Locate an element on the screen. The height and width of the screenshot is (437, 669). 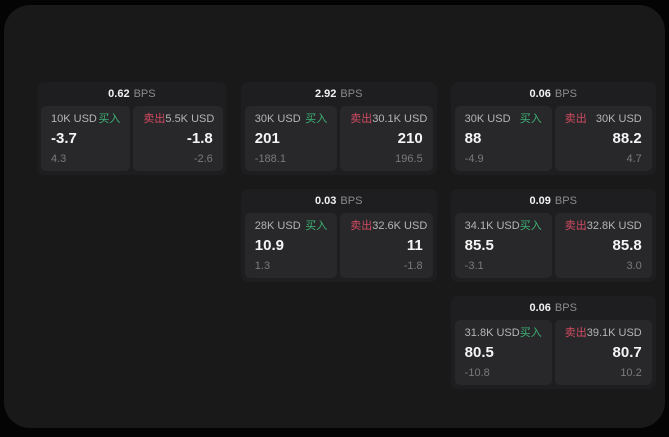
buy-delta: 1.3 is located at coordinates (262, 266).